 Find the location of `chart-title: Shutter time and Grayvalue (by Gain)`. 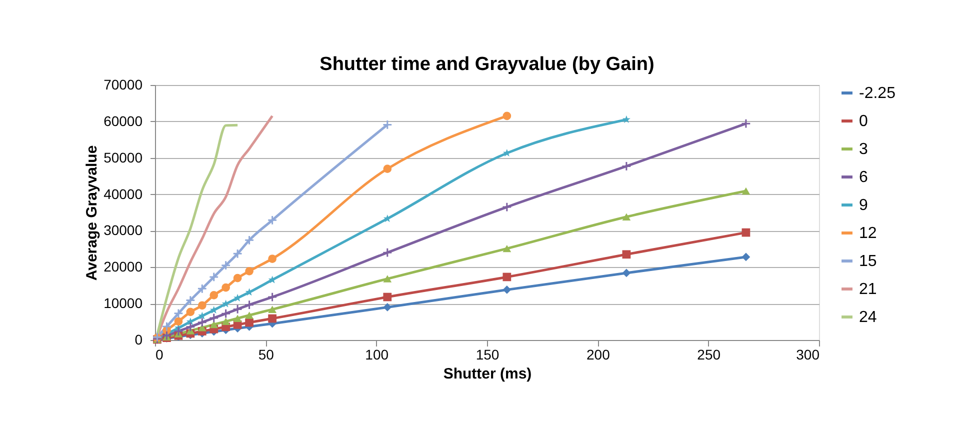

chart-title: Shutter time and Grayvalue (by Gain) is located at coordinates (487, 64).